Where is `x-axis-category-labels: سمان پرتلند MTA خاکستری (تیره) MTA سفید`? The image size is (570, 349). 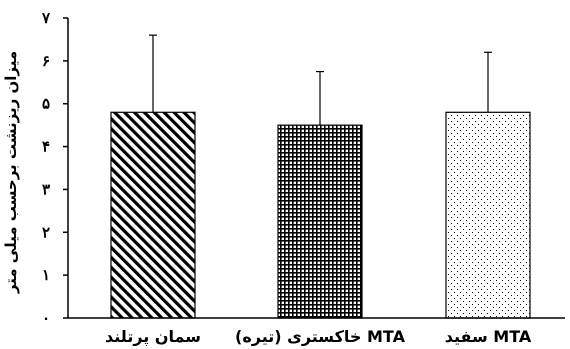
x-axis-category-labels: سمان پرتلند MTA خاکستری (تیره) MTA سفید is located at coordinates (318, 337).